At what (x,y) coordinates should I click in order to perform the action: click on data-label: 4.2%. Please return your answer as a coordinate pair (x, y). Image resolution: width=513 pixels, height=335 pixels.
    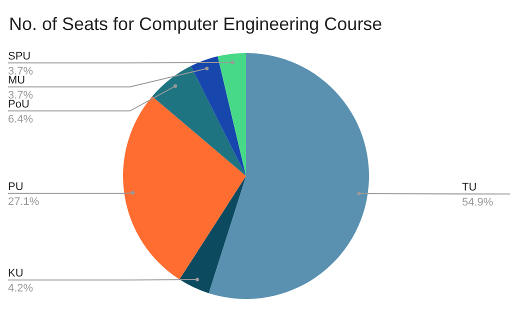
    Looking at the image, I should click on (21, 288).